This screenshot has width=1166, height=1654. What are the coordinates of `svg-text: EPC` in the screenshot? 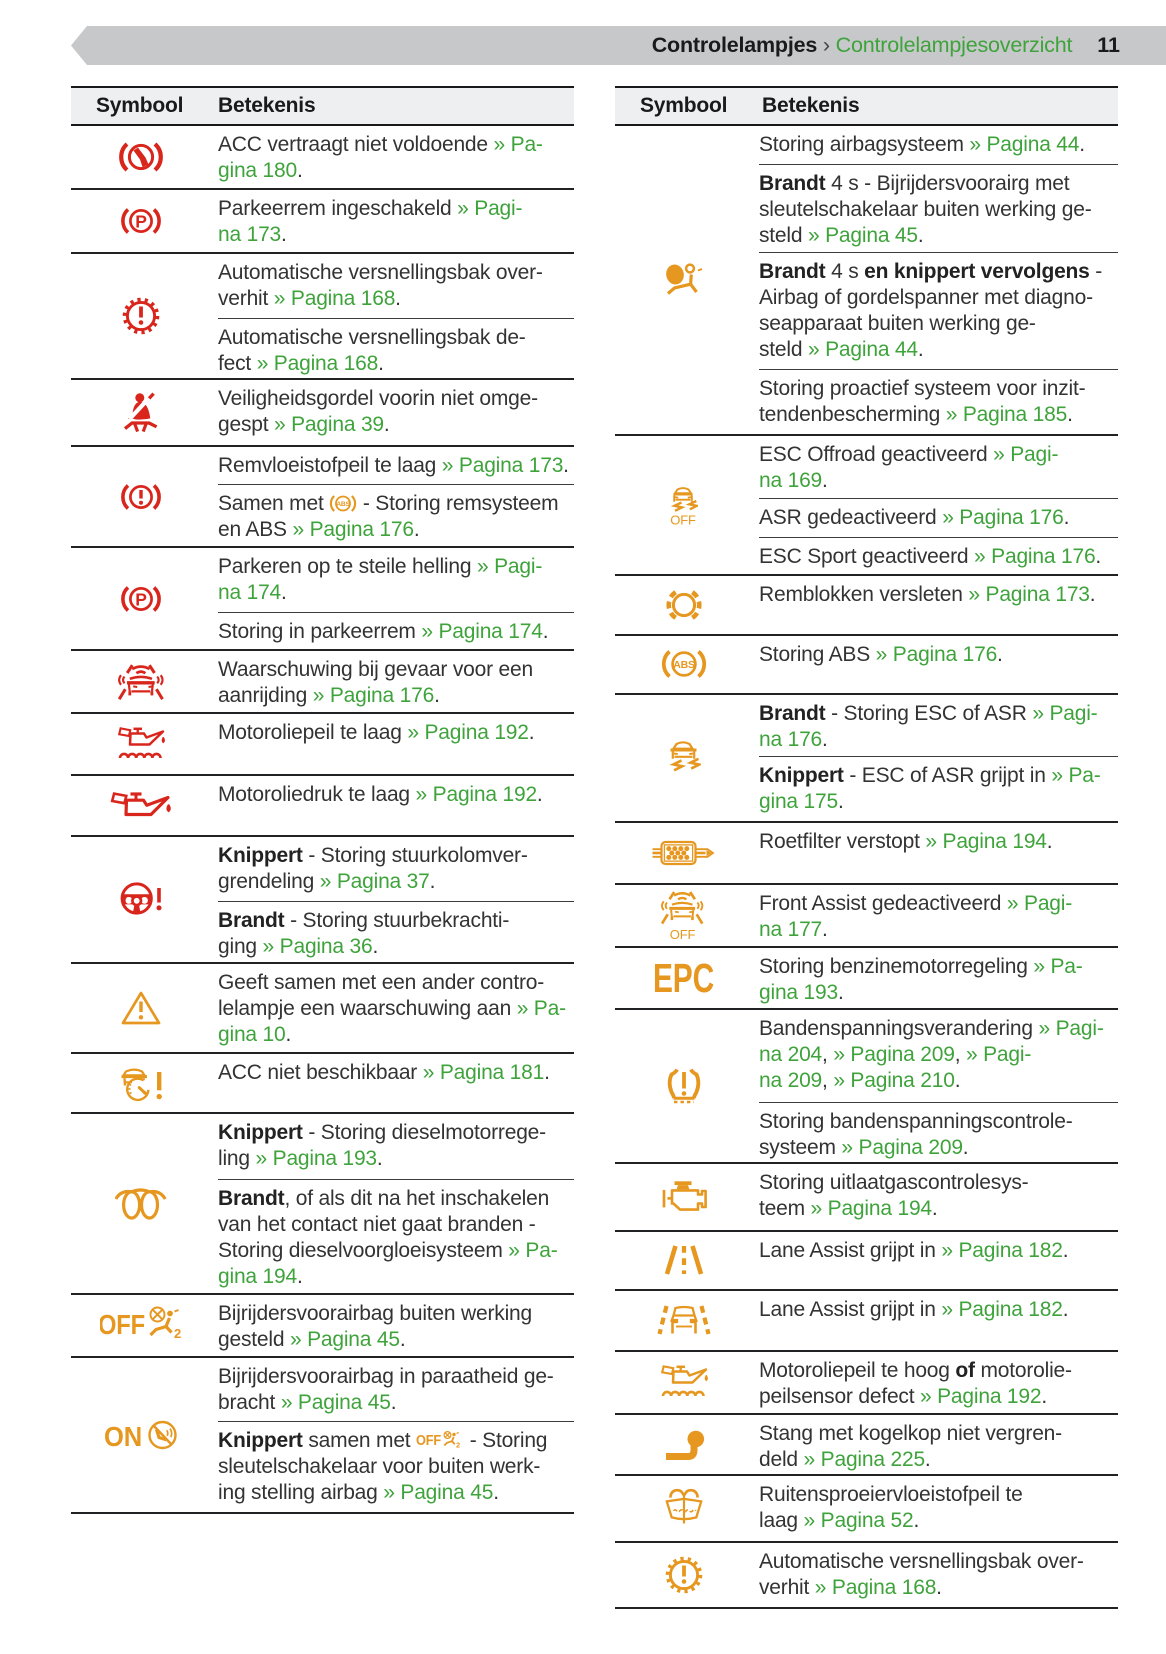 It's located at (683, 978).